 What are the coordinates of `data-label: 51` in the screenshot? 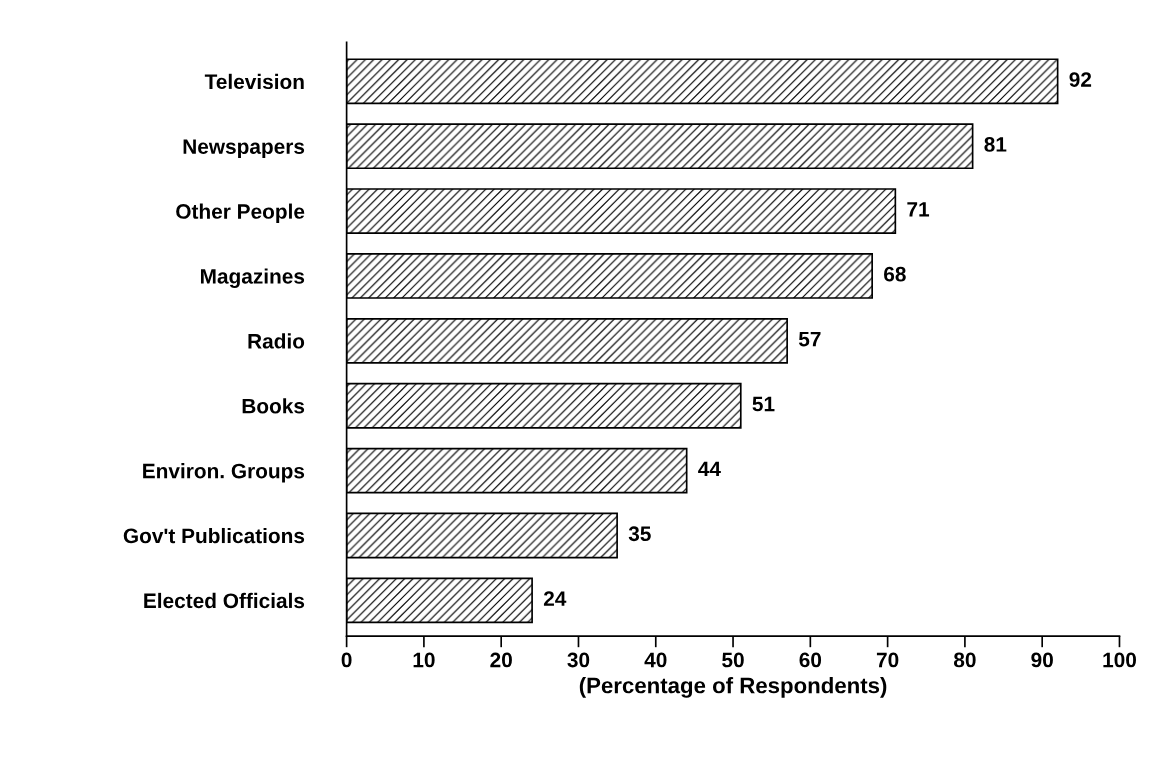 It's located at (763, 404).